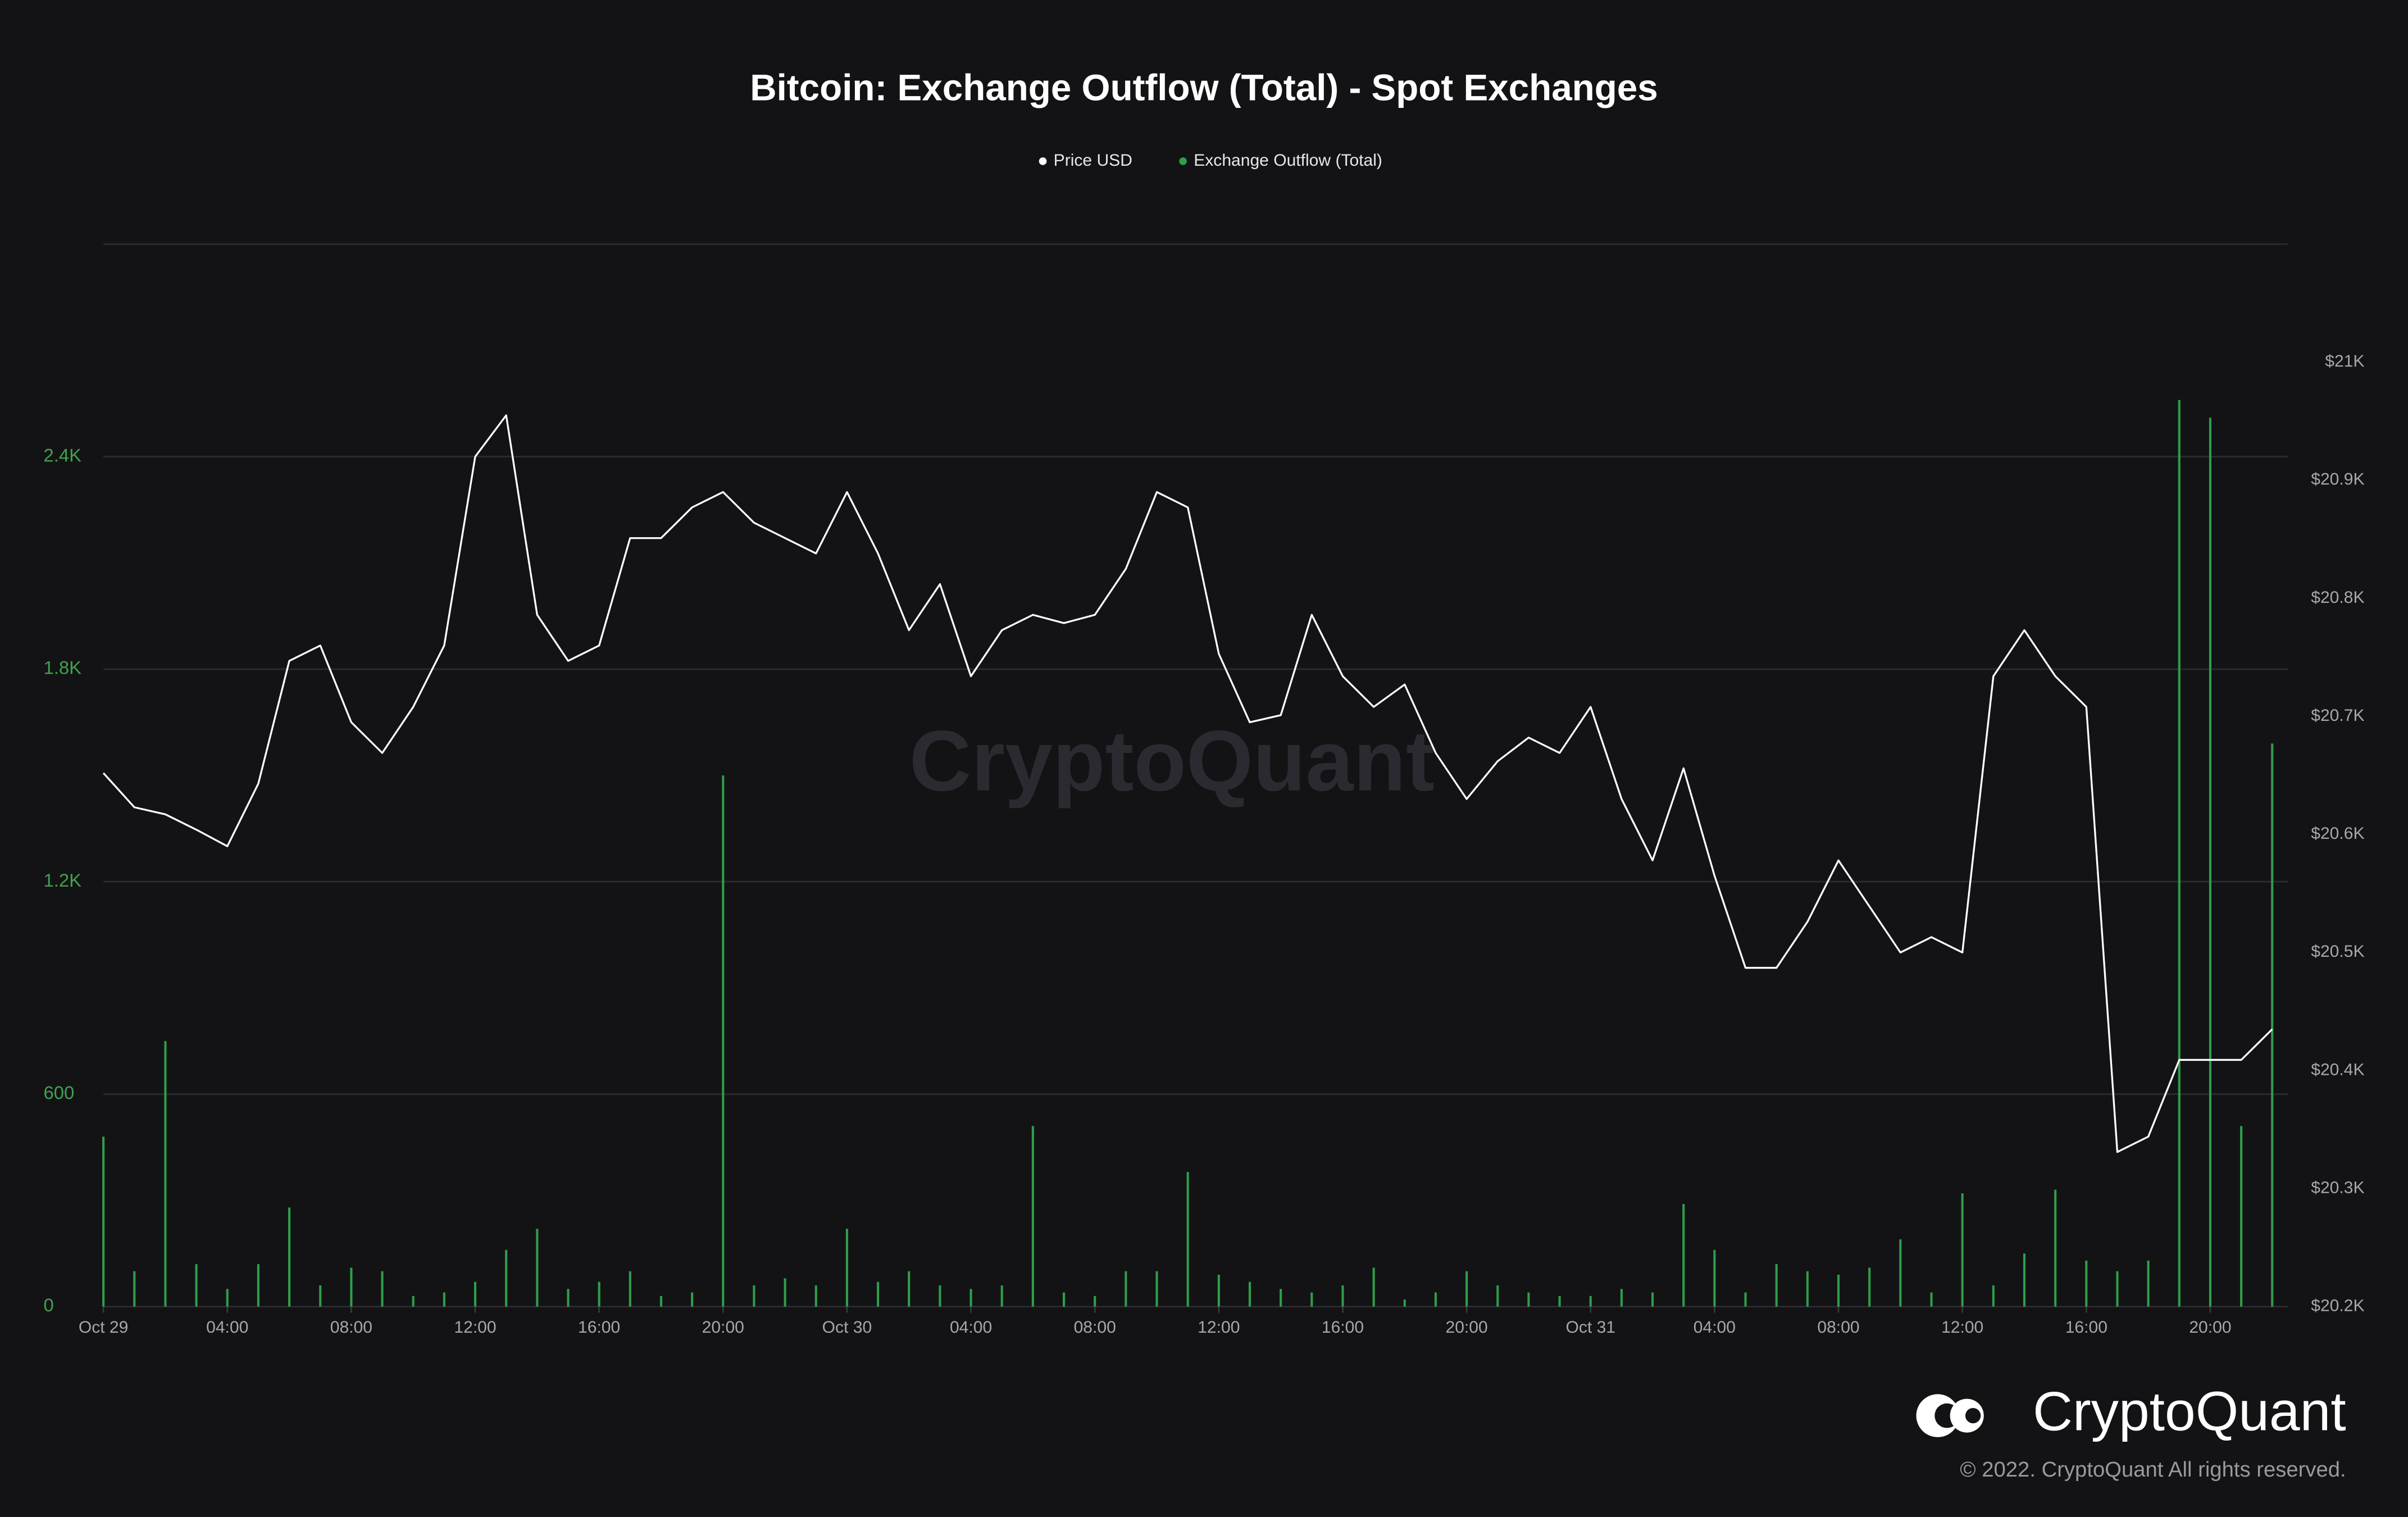 Image resolution: width=2408 pixels, height=1517 pixels. Describe the element at coordinates (49, 1305) in the screenshot. I see `y-tick-label: 0` at that location.